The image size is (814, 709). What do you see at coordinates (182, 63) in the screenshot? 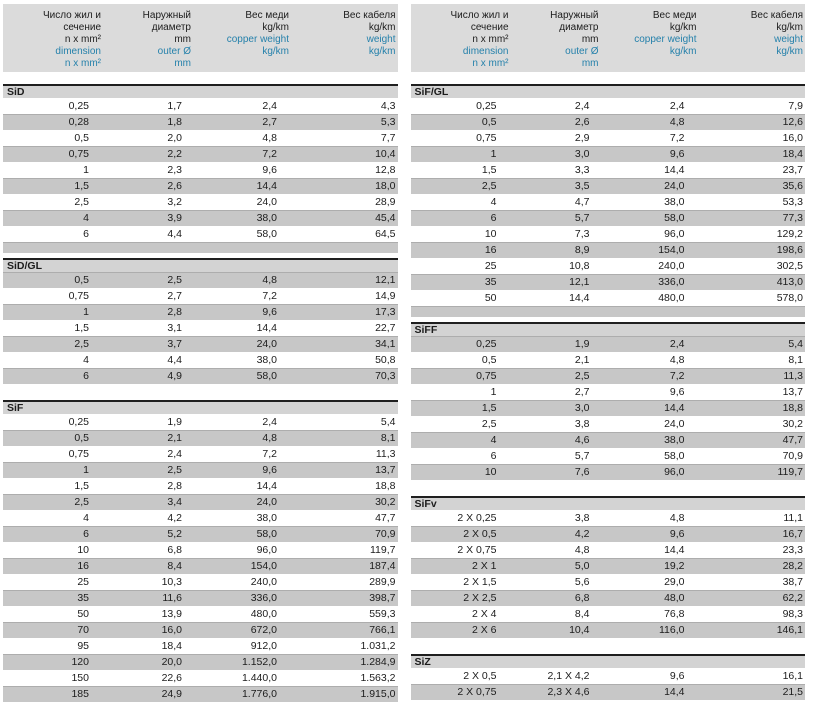
I see `header-line-en: mm` at bounding box center [182, 63].